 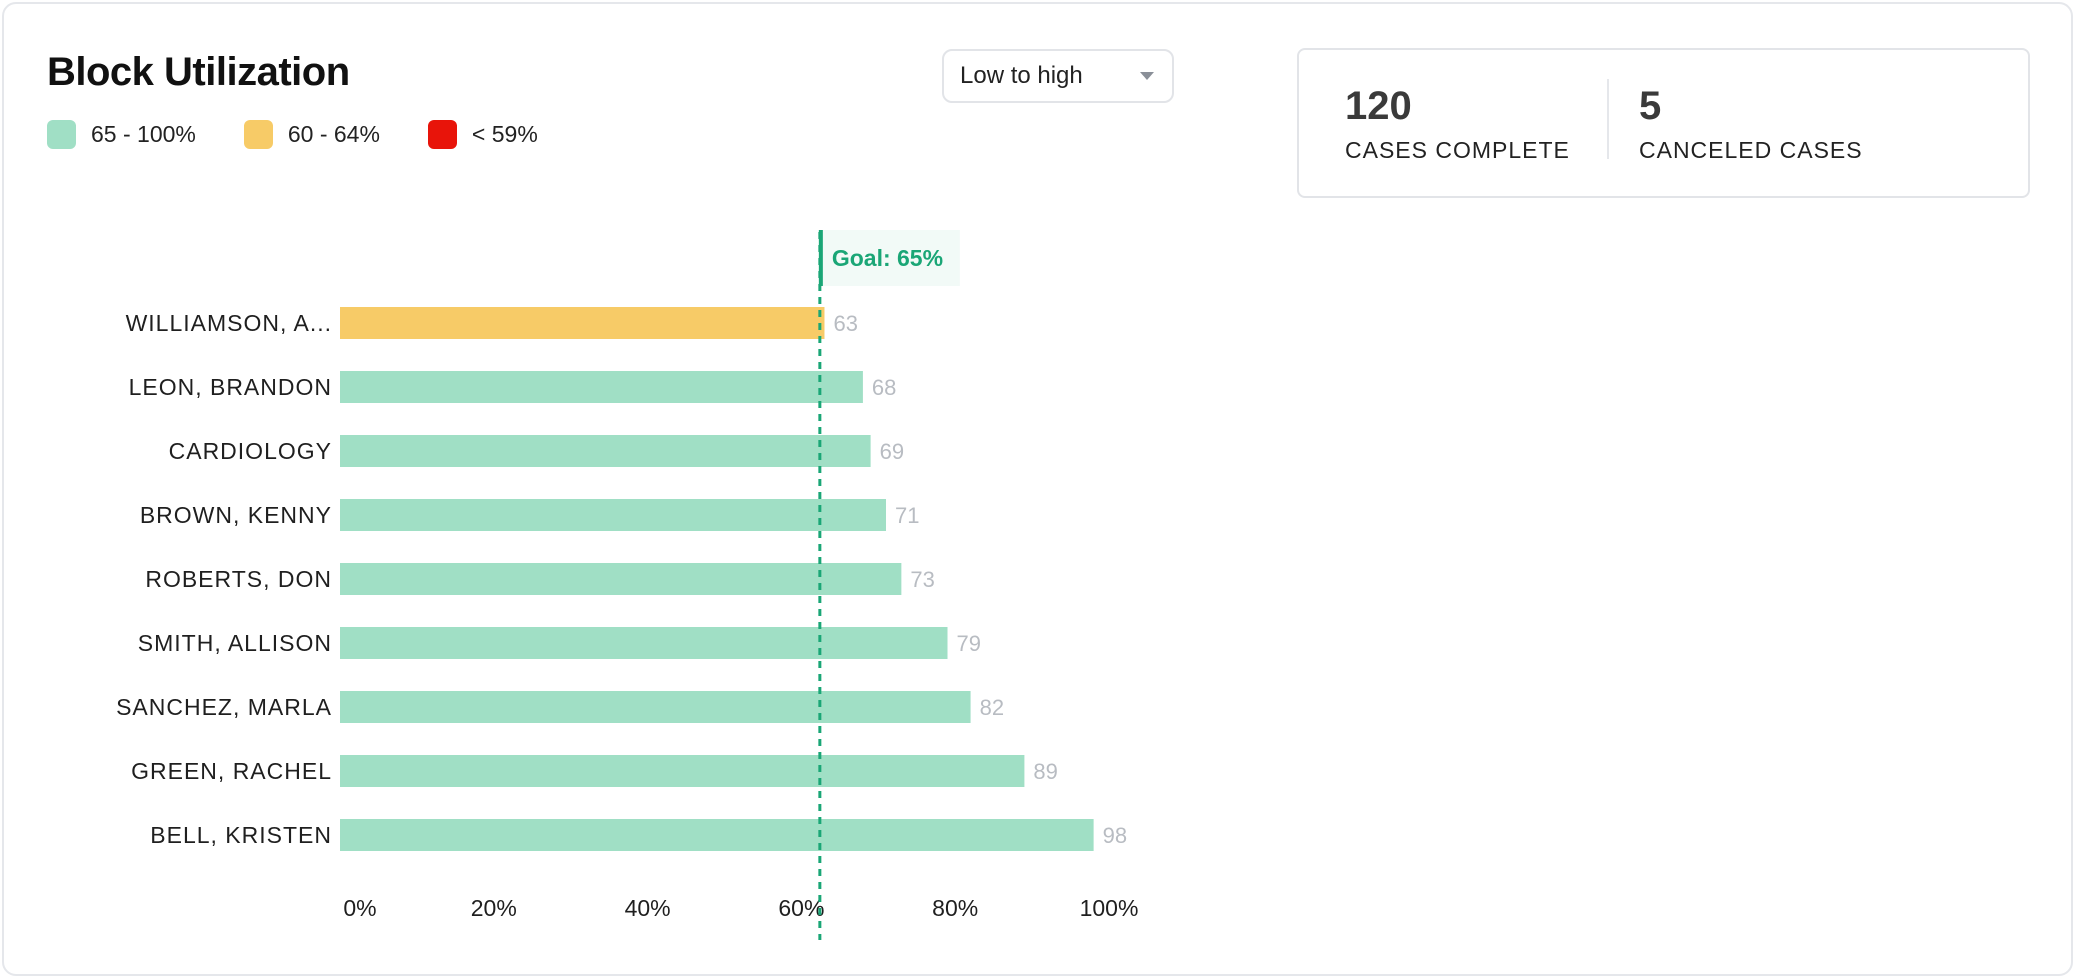 I want to click on chevron-down-icon, so click(x=1147, y=76).